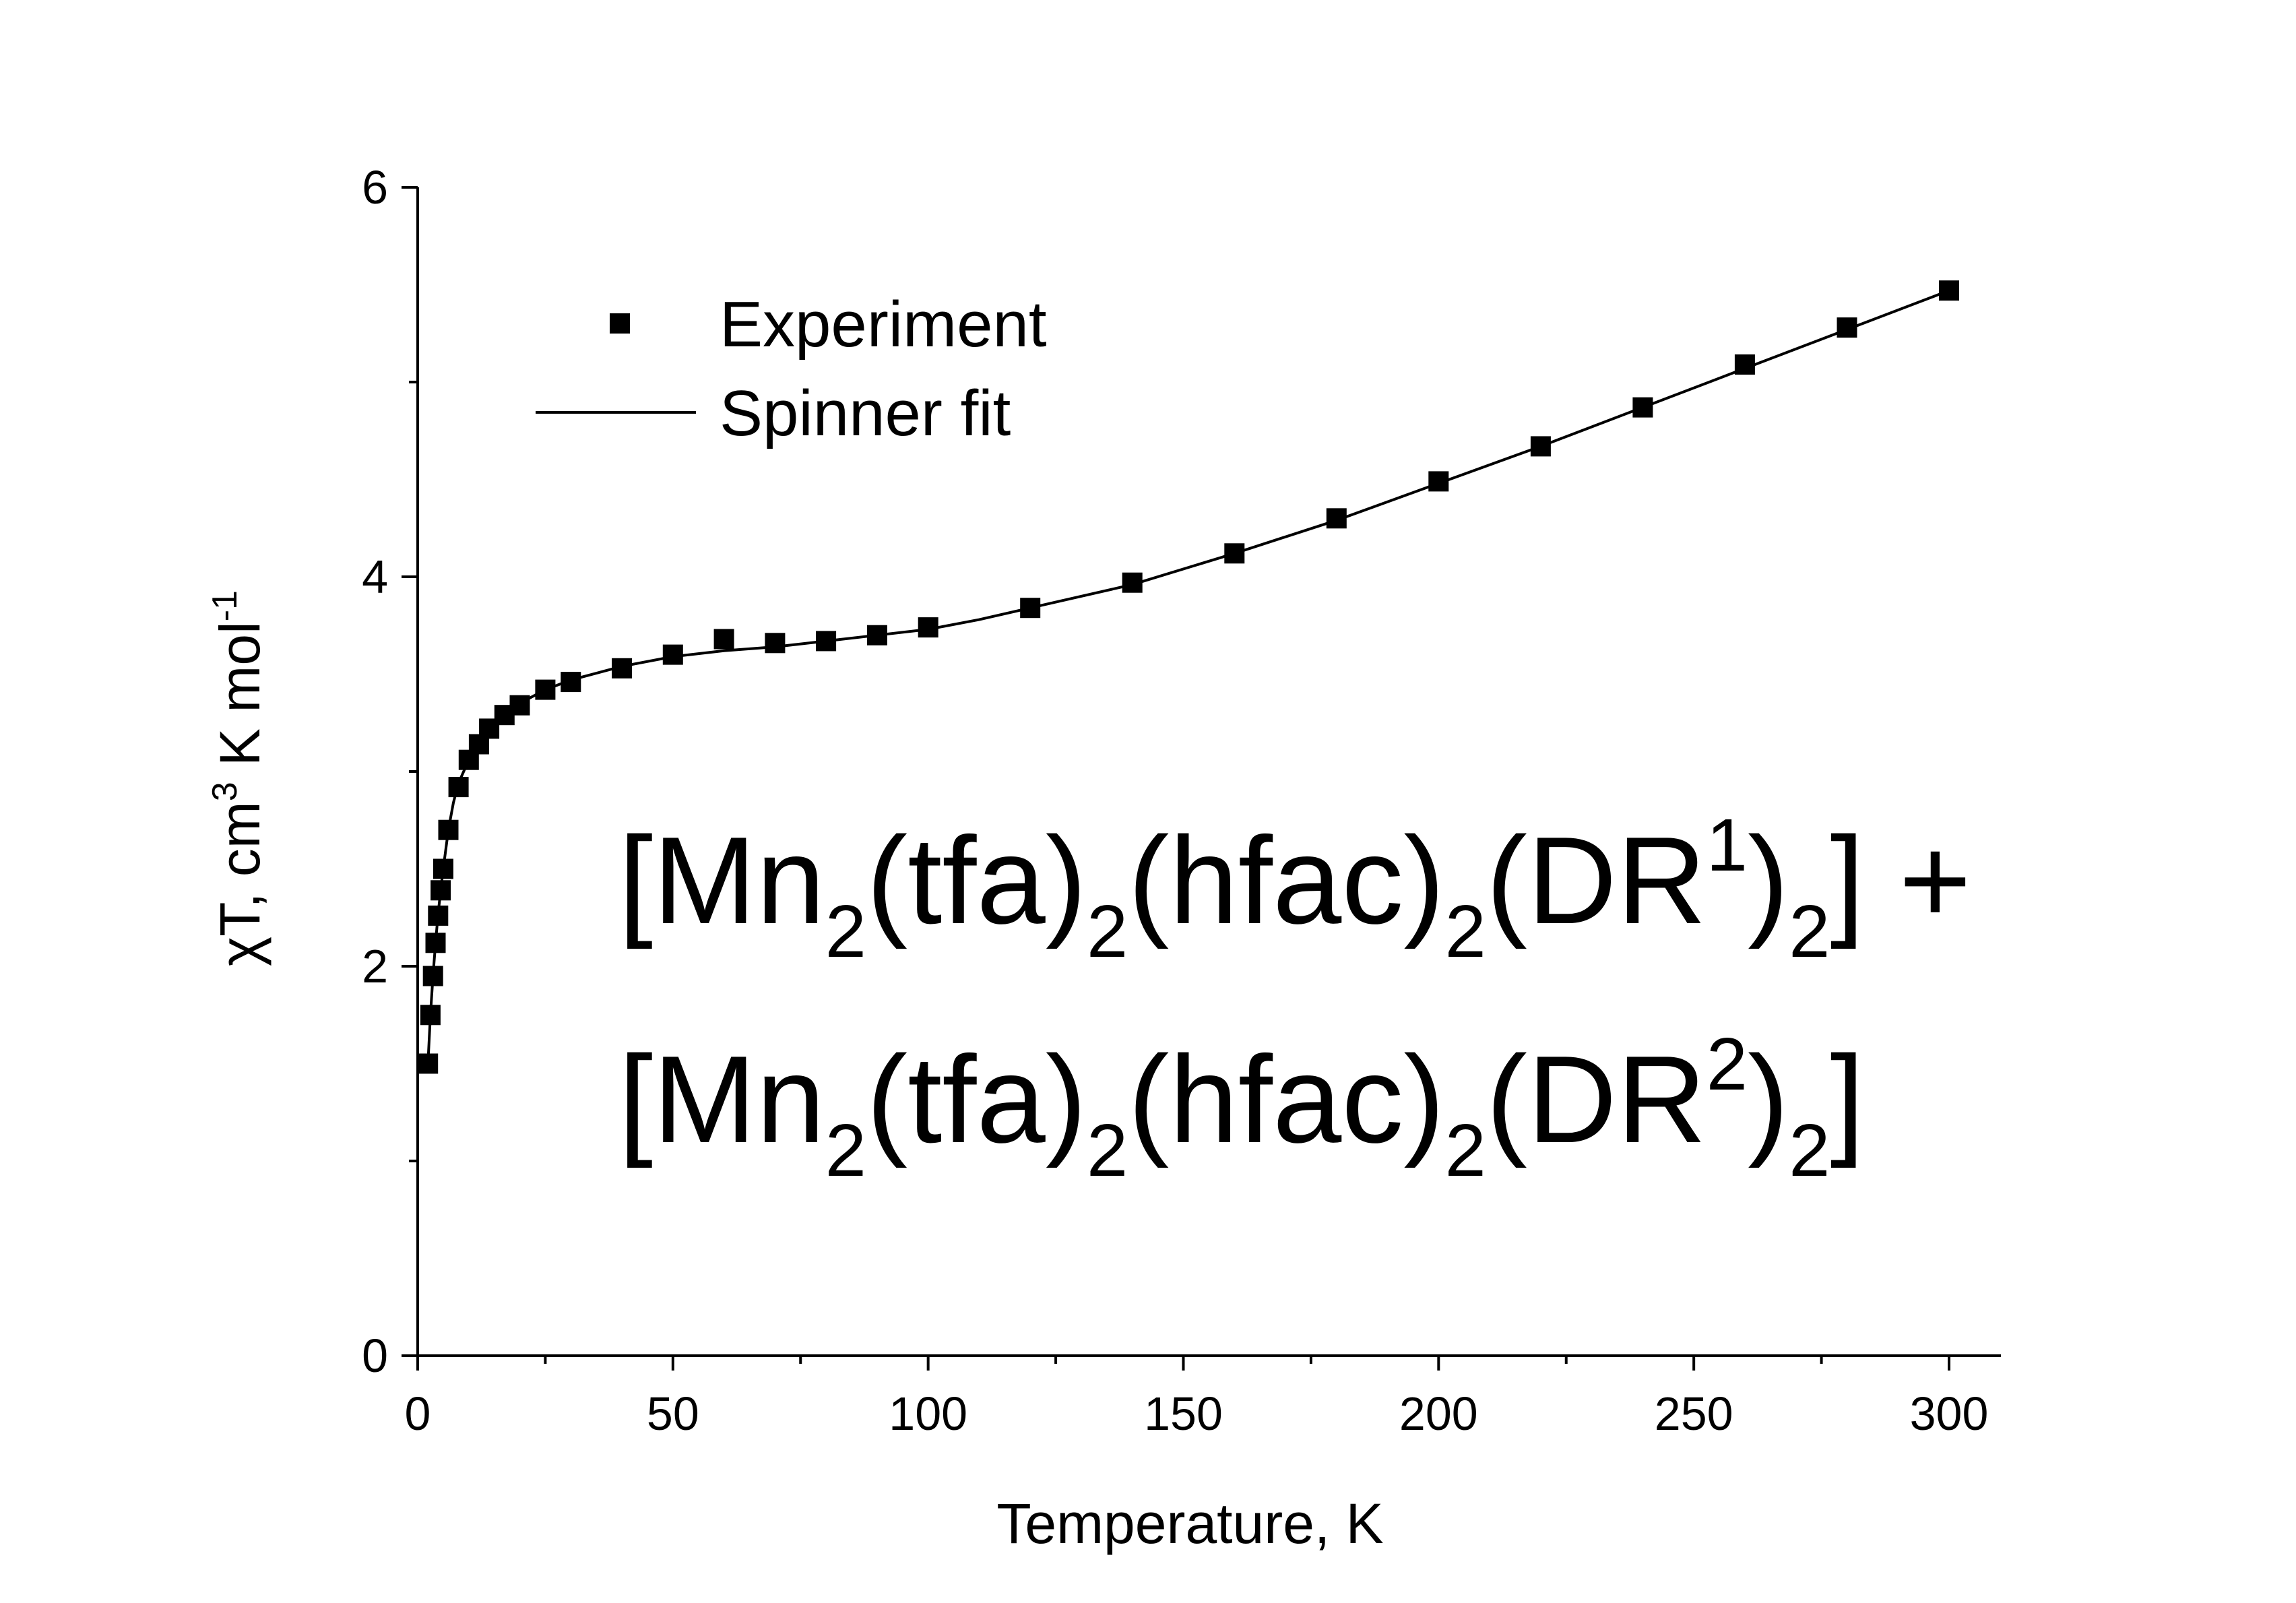 The image size is (2296, 1603). What do you see at coordinates (673, 1413) in the screenshot?
I see `x-tick-label: 50` at bounding box center [673, 1413].